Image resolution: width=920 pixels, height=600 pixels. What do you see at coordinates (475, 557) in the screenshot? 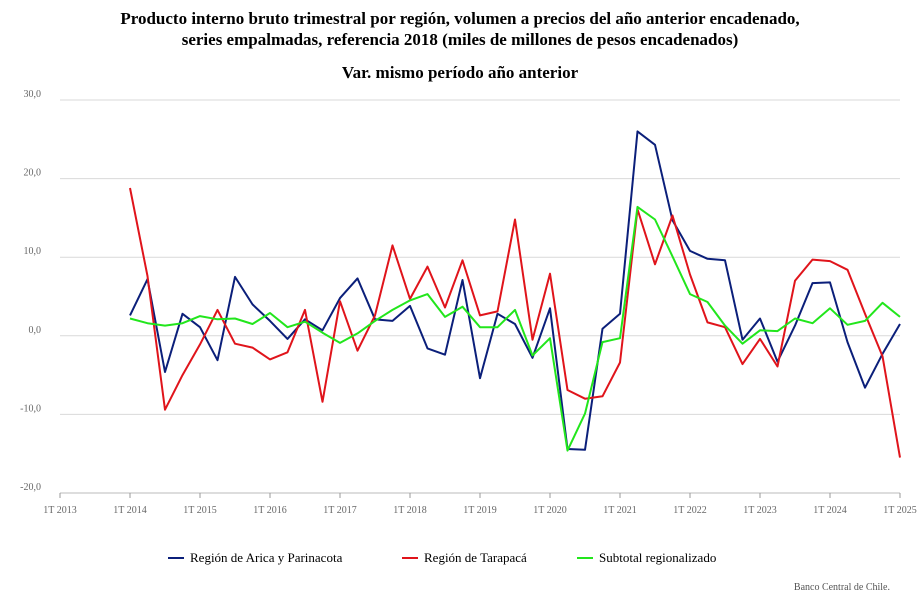
I see `legend-label-tarapaca: Región de Tarapacá` at bounding box center [475, 557].